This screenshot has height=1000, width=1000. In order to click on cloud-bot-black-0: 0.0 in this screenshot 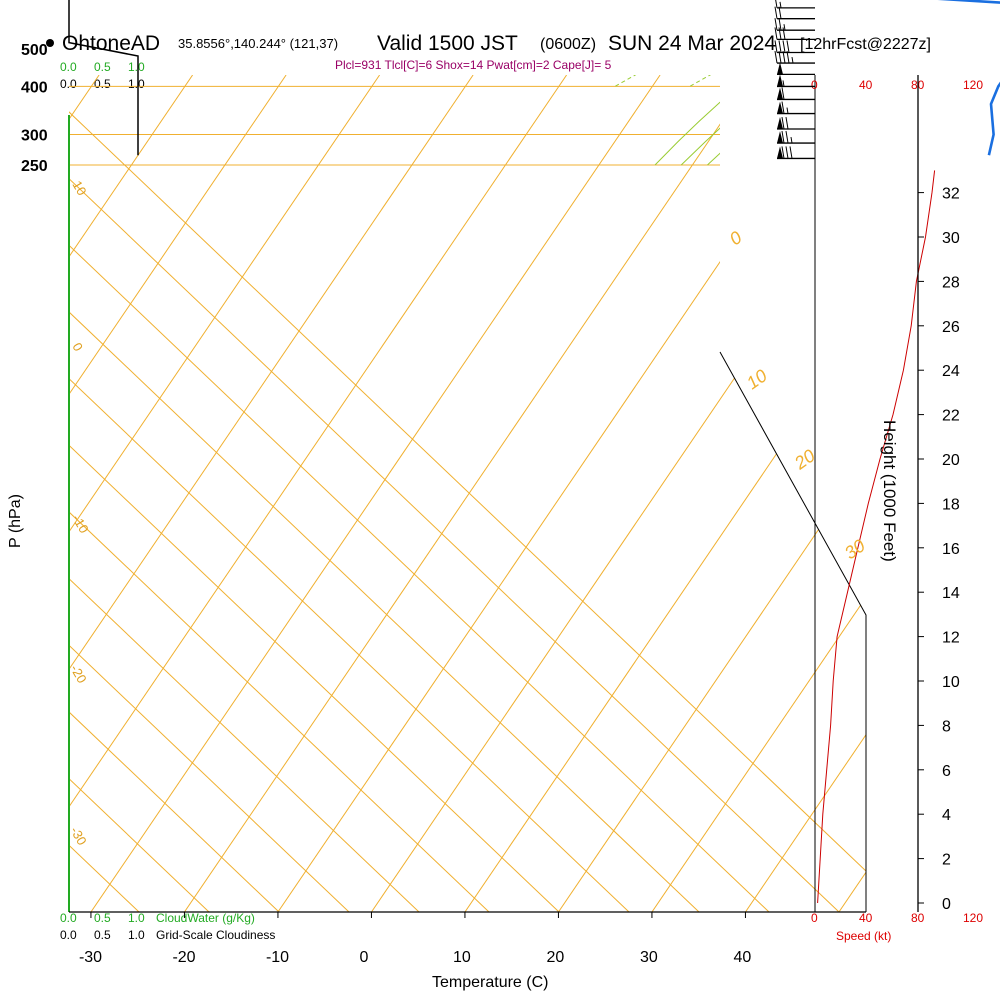, I will do `click(68, 935)`.